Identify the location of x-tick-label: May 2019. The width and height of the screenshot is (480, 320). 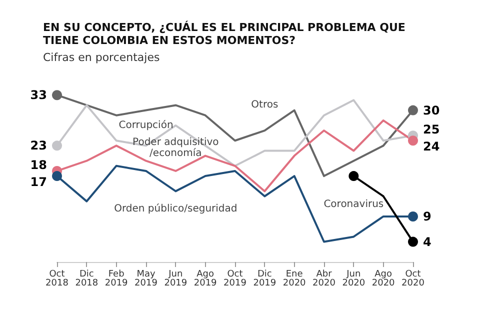
(146, 279).